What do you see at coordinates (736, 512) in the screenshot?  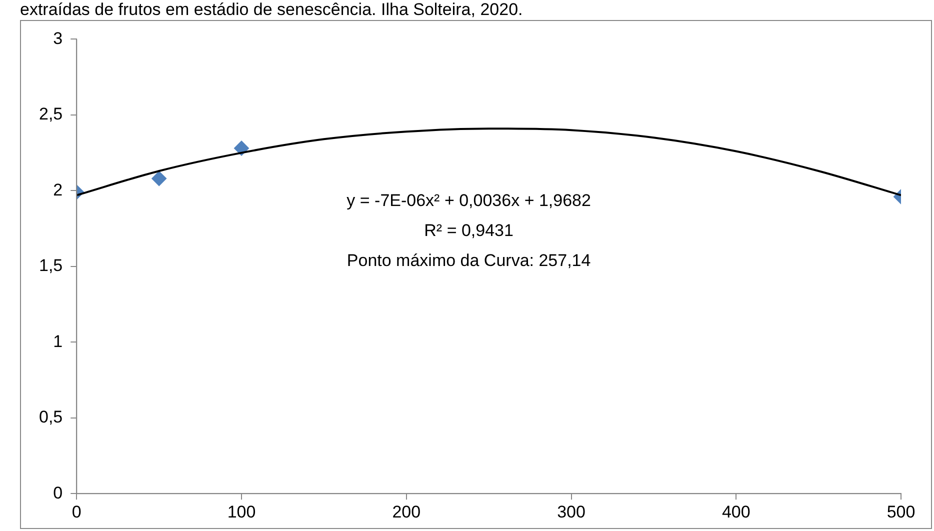 I see `x-tick-label: 400` at bounding box center [736, 512].